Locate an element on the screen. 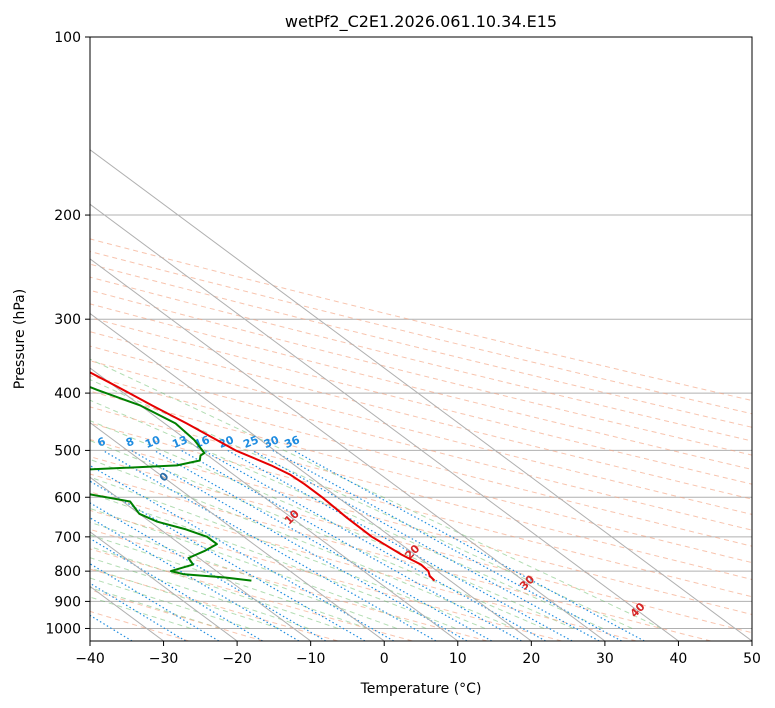 The image size is (775, 708). x-tick-label: 50 is located at coordinates (752, 659).